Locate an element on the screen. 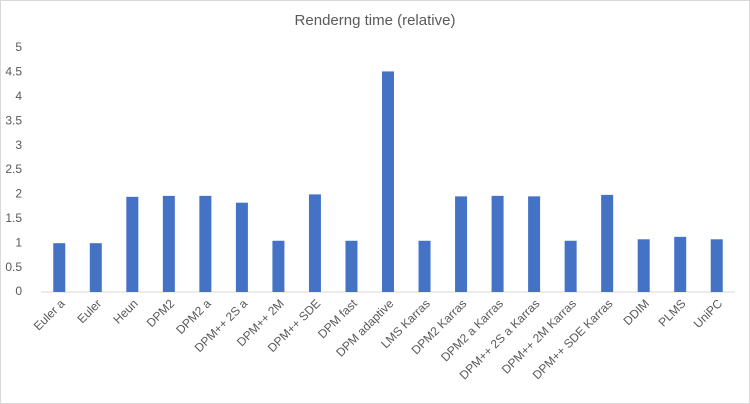 The width and height of the screenshot is (750, 404). y-tick-label: 4 is located at coordinates (18, 96).